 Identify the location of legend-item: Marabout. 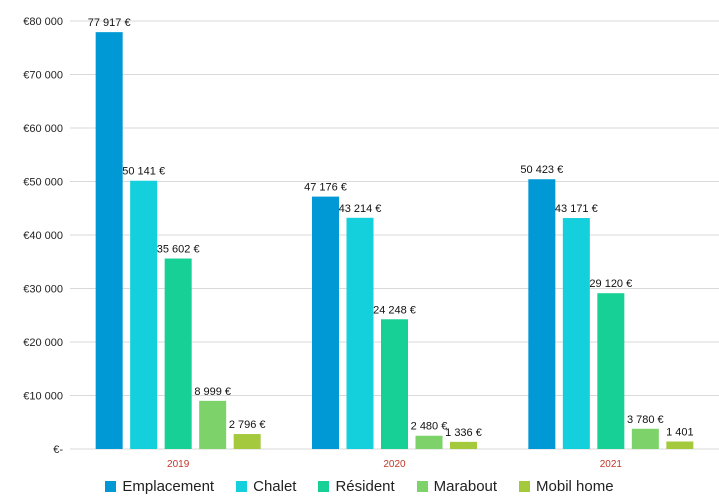
(457, 486).